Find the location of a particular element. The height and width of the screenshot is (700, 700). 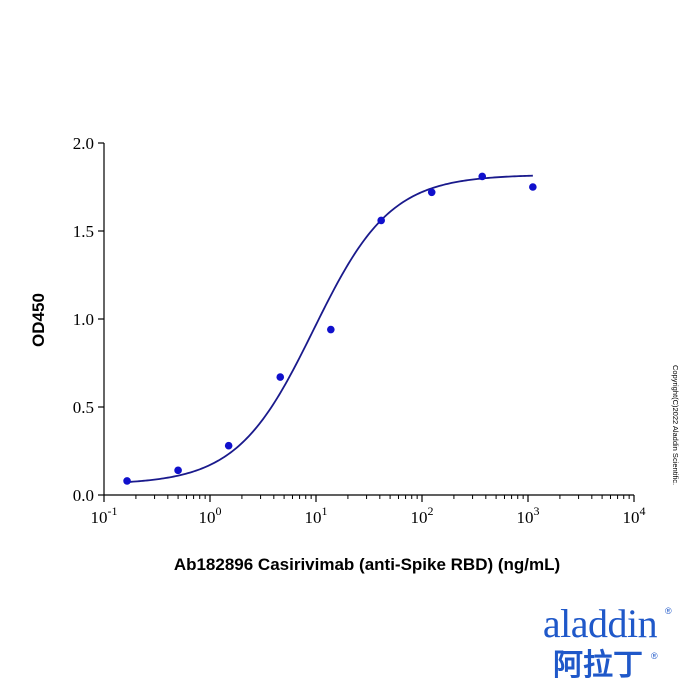

y-tick-label: 0.5 is located at coordinates (83, 407).